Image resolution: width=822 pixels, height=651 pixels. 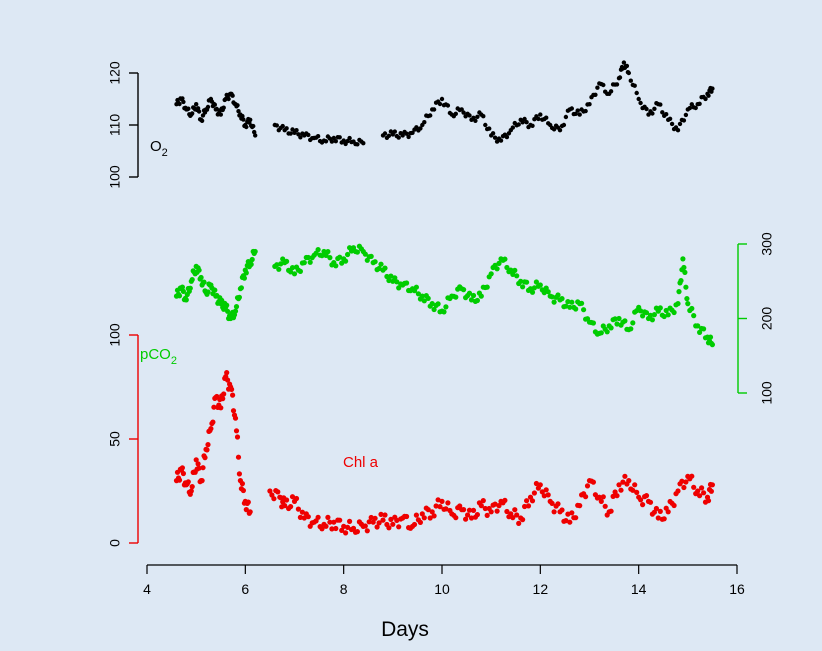 What do you see at coordinates (123, 435) in the screenshot?
I see `chl-axis: 0 50 100` at bounding box center [123, 435].